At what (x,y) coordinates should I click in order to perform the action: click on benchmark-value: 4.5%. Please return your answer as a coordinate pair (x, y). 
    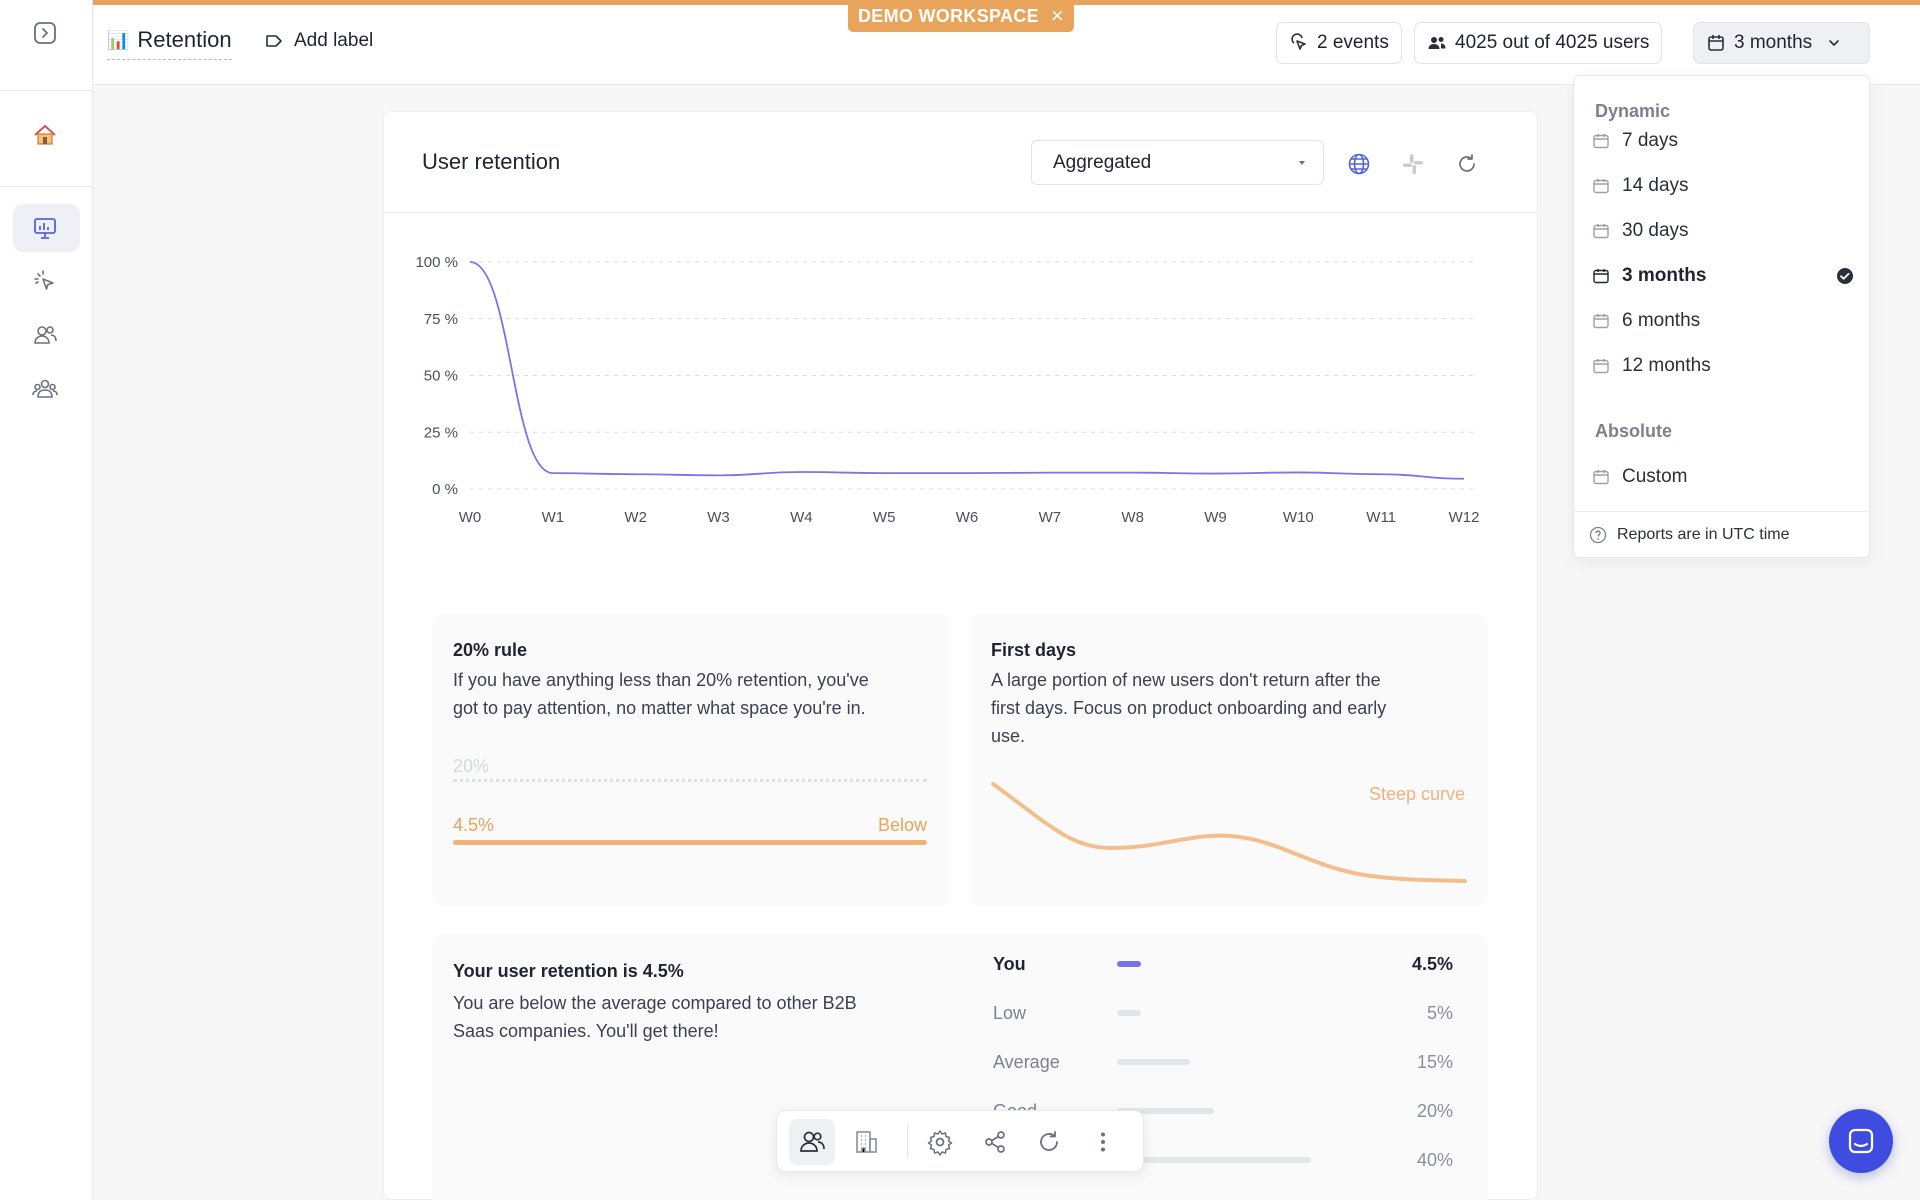
    Looking at the image, I should click on (1432, 963).